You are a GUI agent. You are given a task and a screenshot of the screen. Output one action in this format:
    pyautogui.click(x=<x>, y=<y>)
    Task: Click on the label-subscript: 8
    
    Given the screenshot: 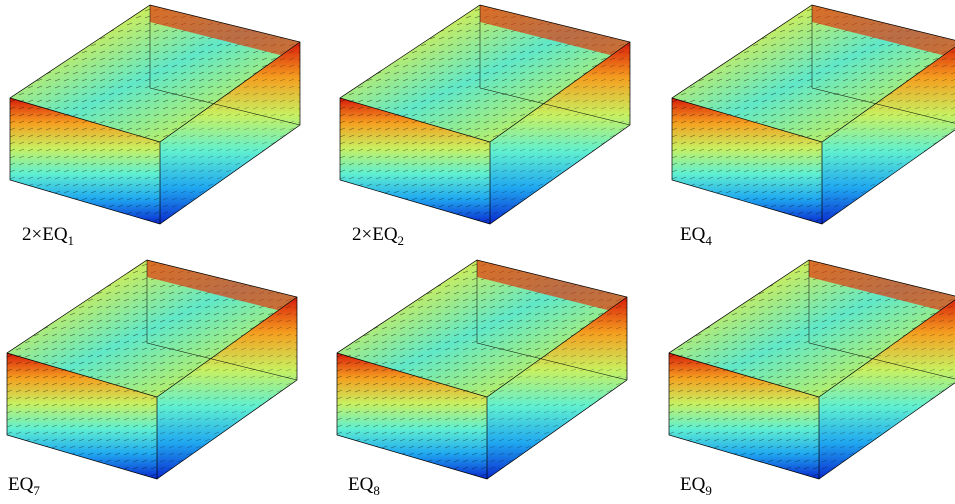 What is the action you would take?
    pyautogui.click(x=376, y=490)
    